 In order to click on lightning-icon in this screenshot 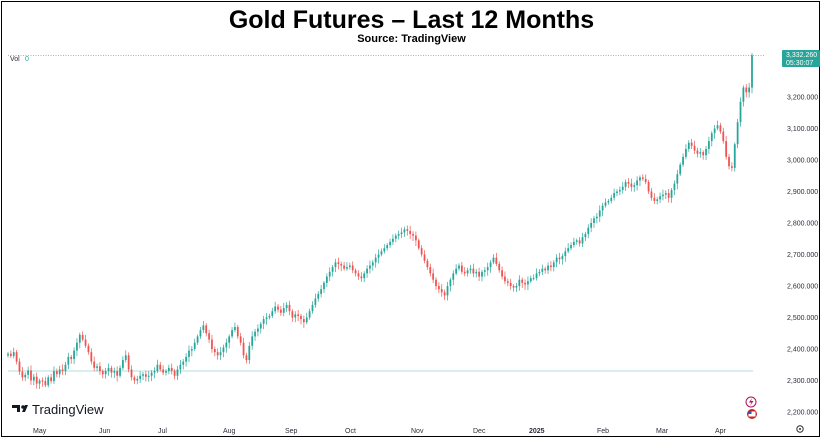, I will do `click(751, 402)`.